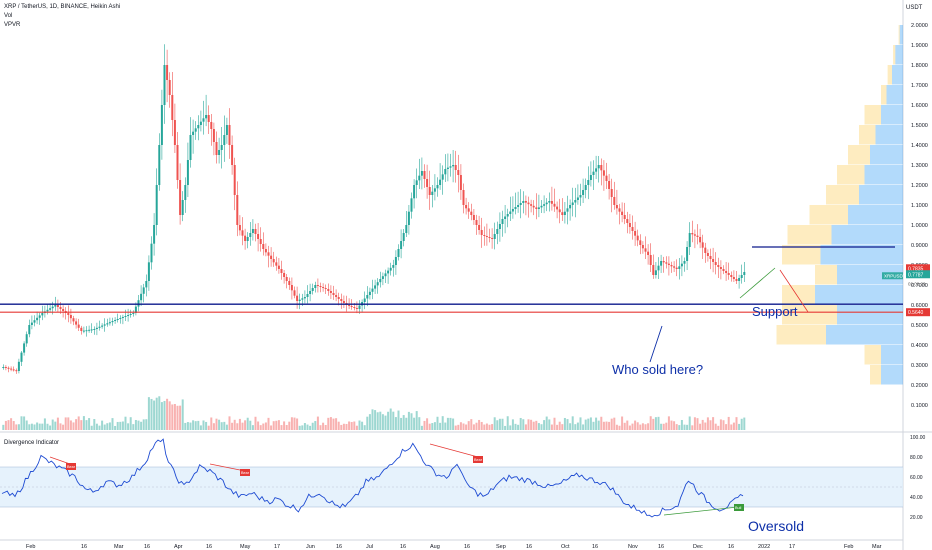 The height and width of the screenshot is (550, 932). Describe the element at coordinates (62, 7) in the screenshot. I see `chart-title: XRP / TetherUS, 1D, BINANCE, Heikin Ashi` at that location.